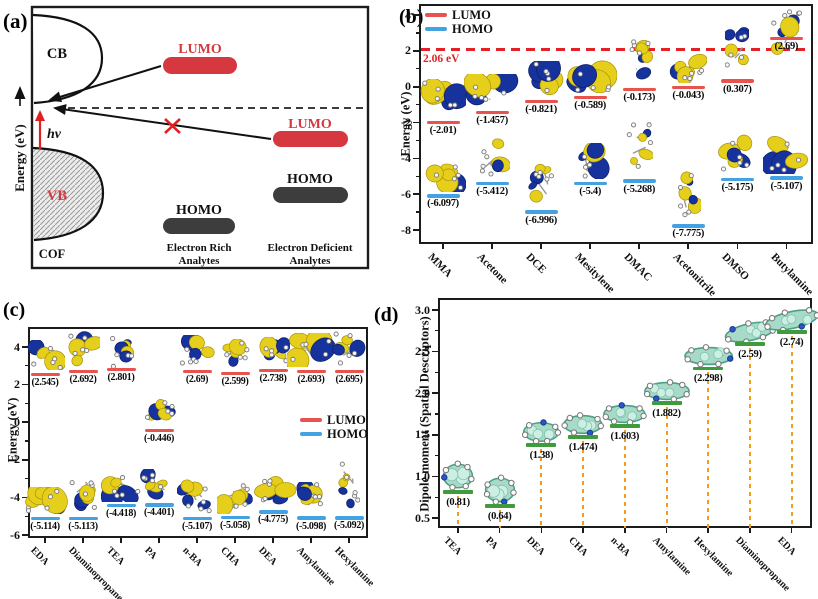  I want to click on rich-caption-2: Analytes, so click(200, 261).